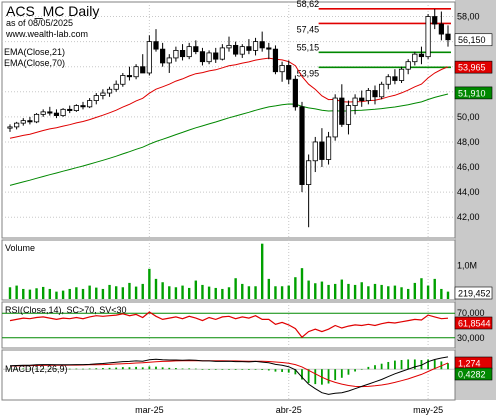 The image size is (496, 420). What do you see at coordinates (468, 117) in the screenshot?
I see `price-tick-label: 50,00` at bounding box center [468, 117].